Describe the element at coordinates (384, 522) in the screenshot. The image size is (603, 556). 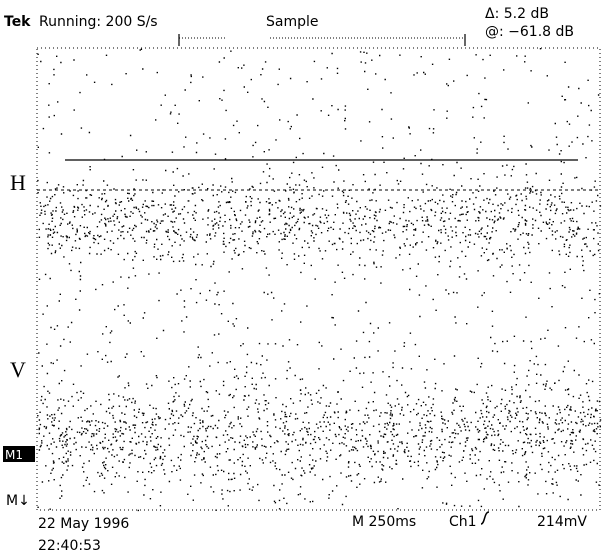
I see `timebase: M 250ms` at that location.